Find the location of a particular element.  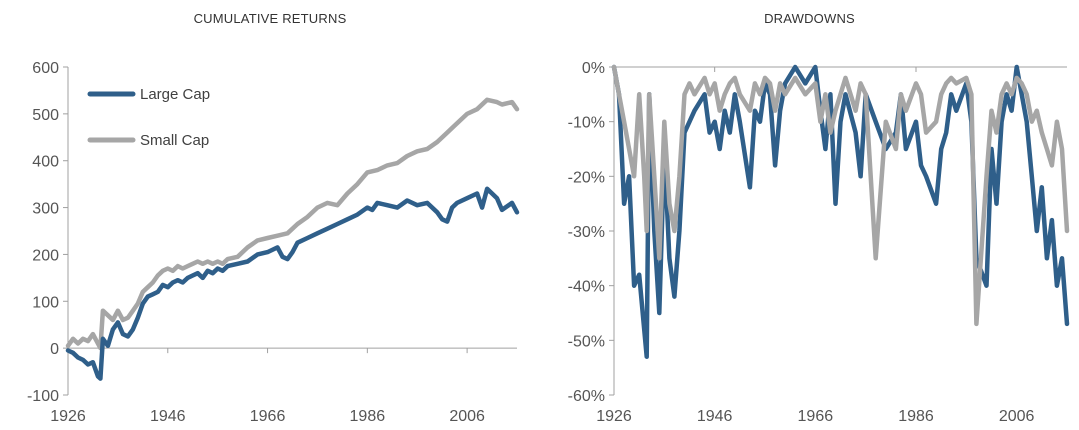

y-tick-label: 500 is located at coordinates (45, 115).